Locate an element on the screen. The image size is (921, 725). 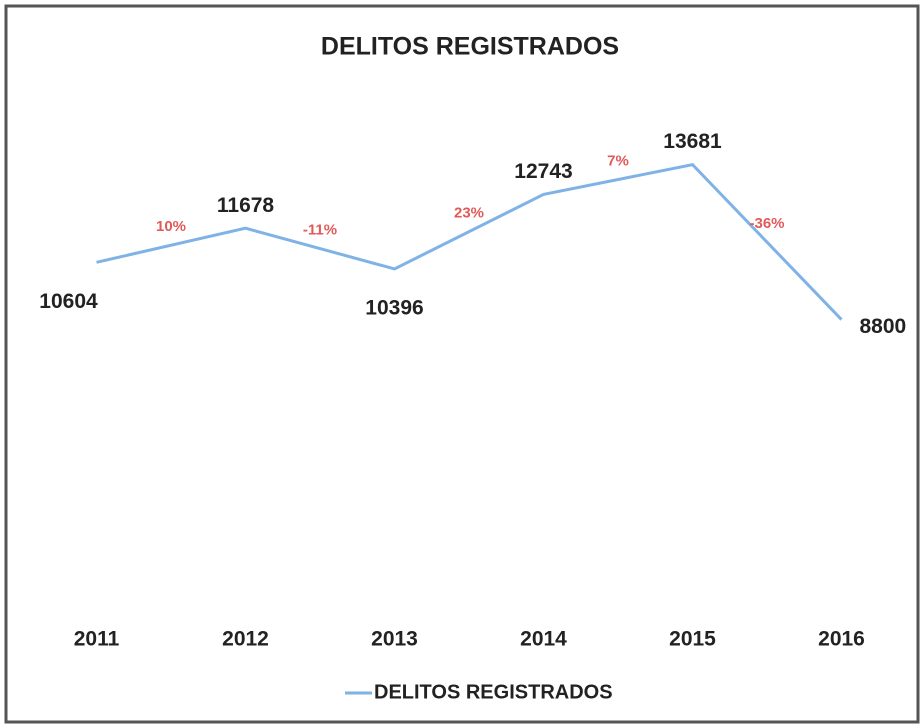
chart-title: DELITOS REGISTRADOS is located at coordinates (470, 47).